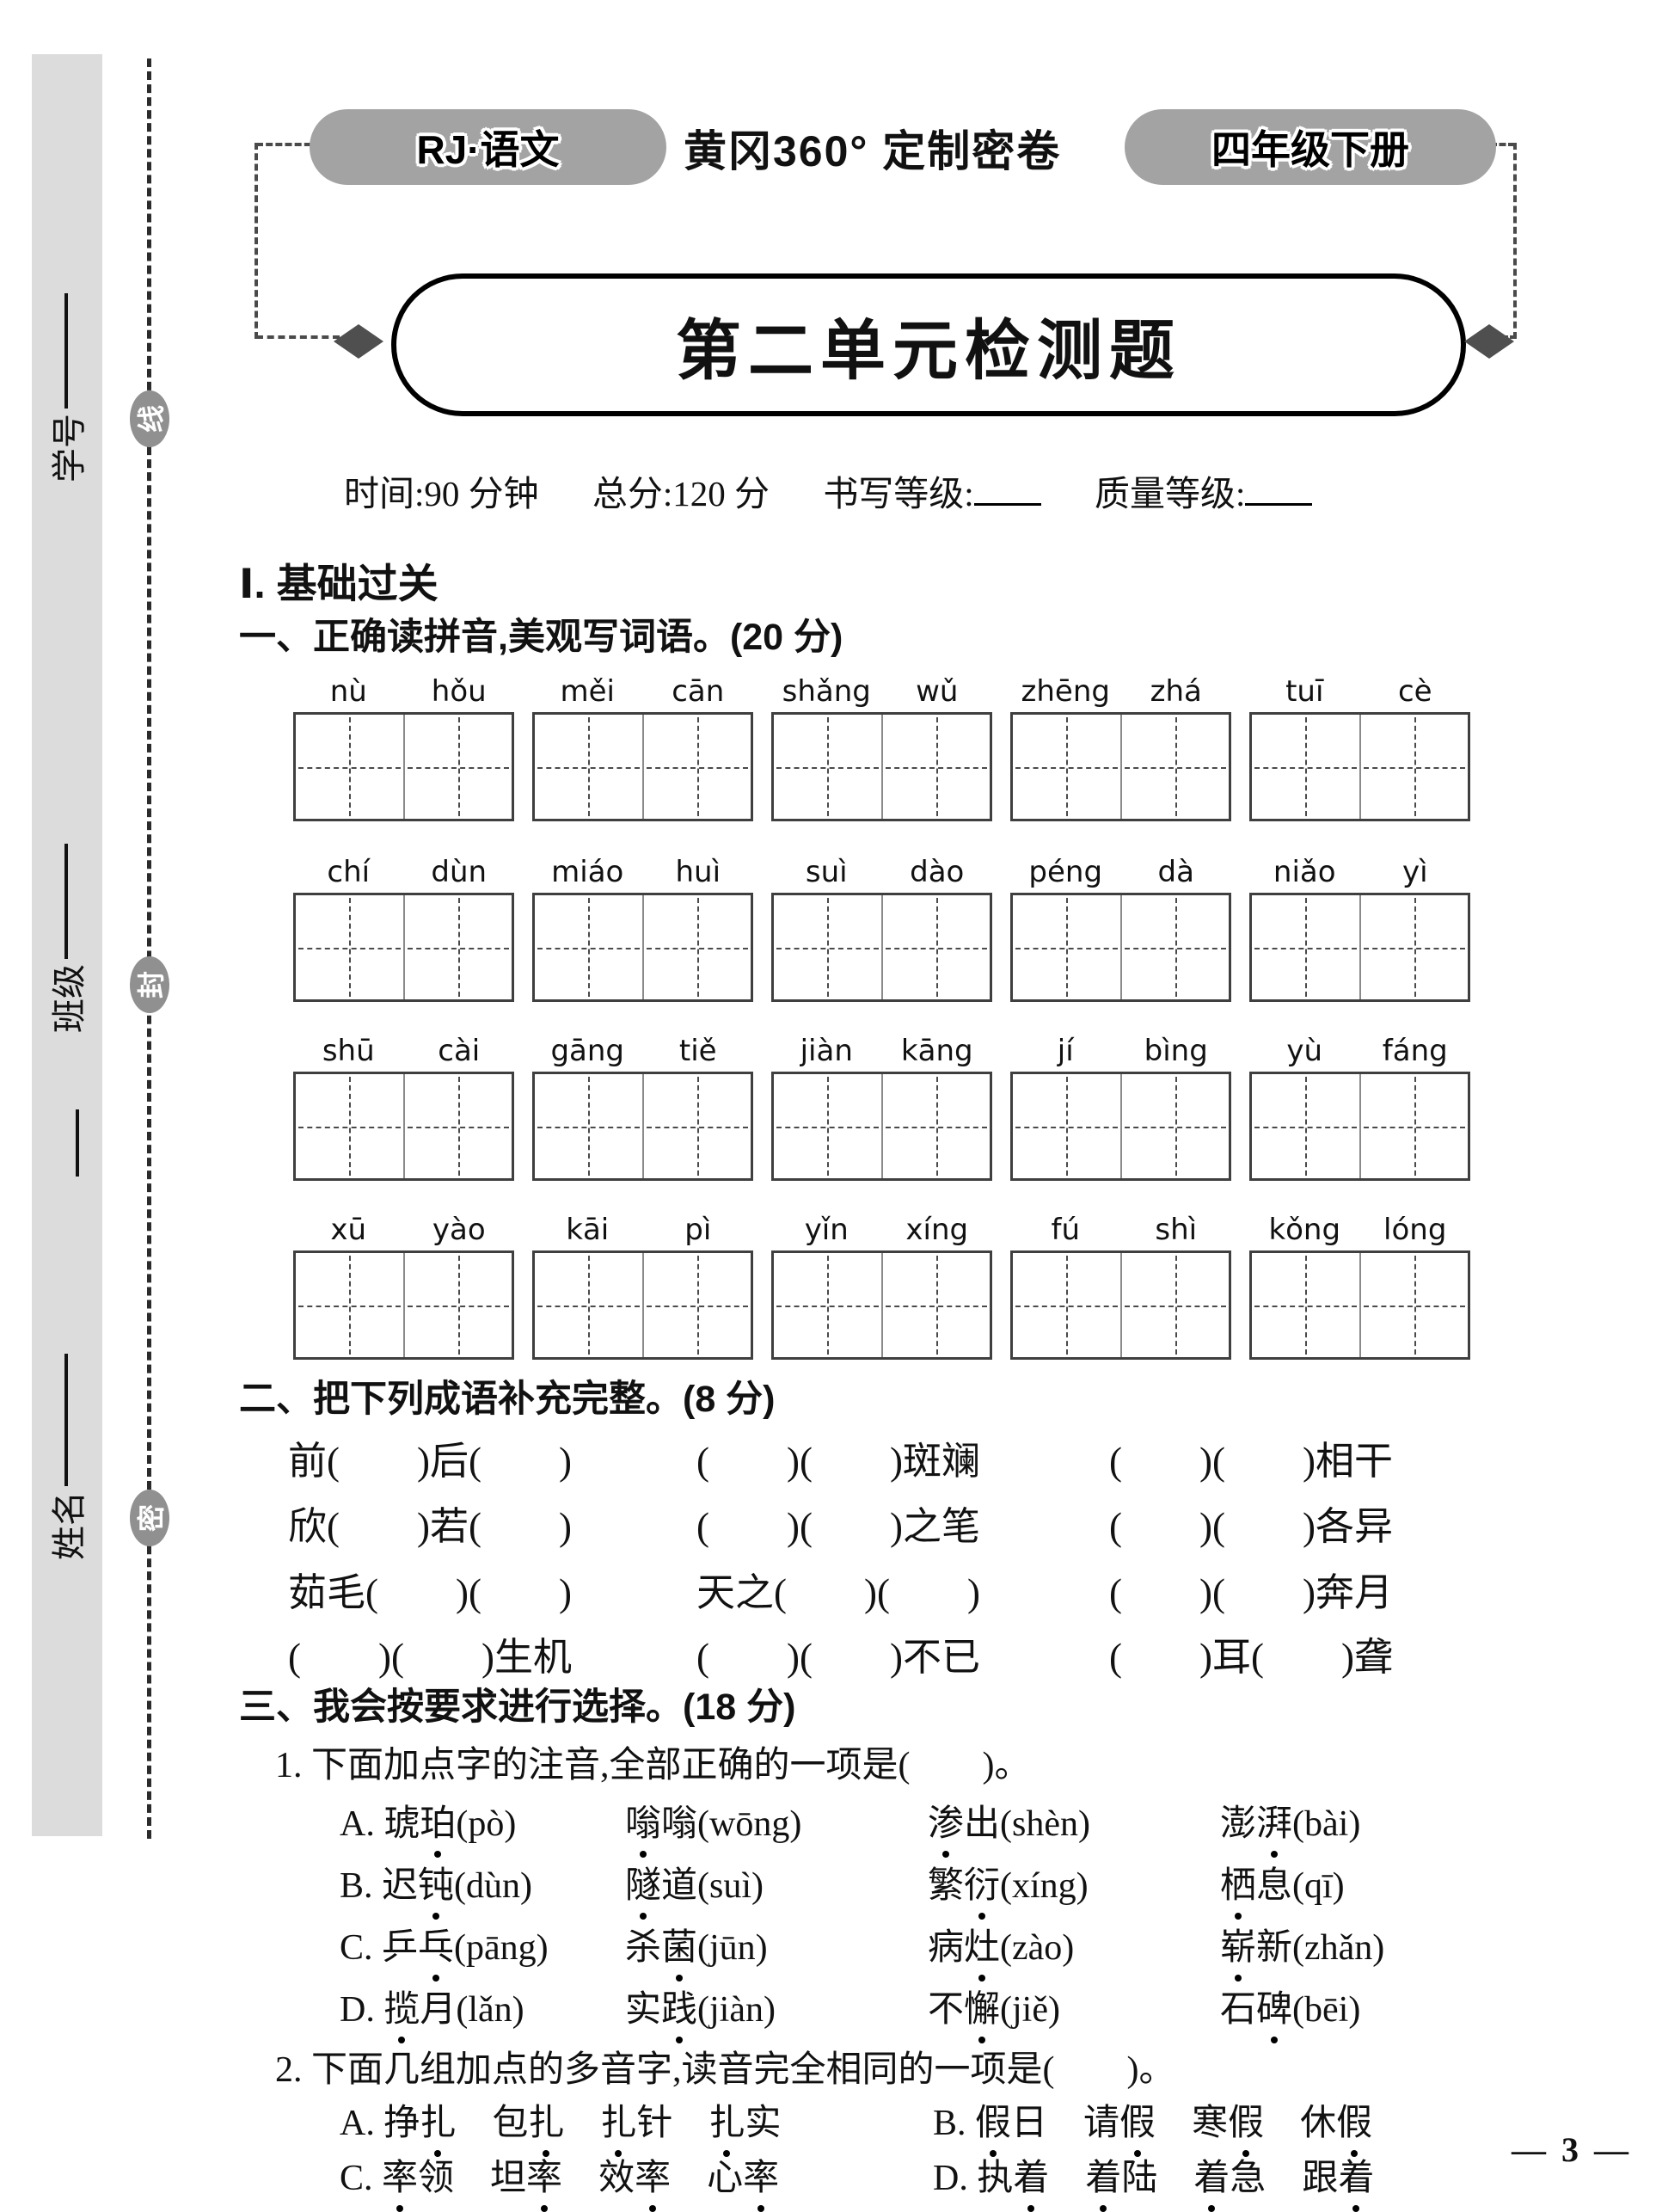  I want to click on pinyin-syllable: lóng, so click(1415, 1230).